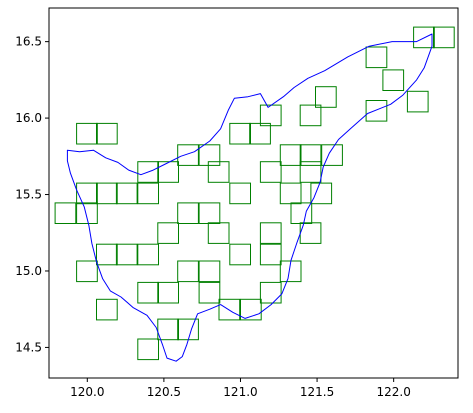  What do you see at coordinates (87, 392) in the screenshot?
I see `x-tick-label: 120.0` at bounding box center [87, 392].